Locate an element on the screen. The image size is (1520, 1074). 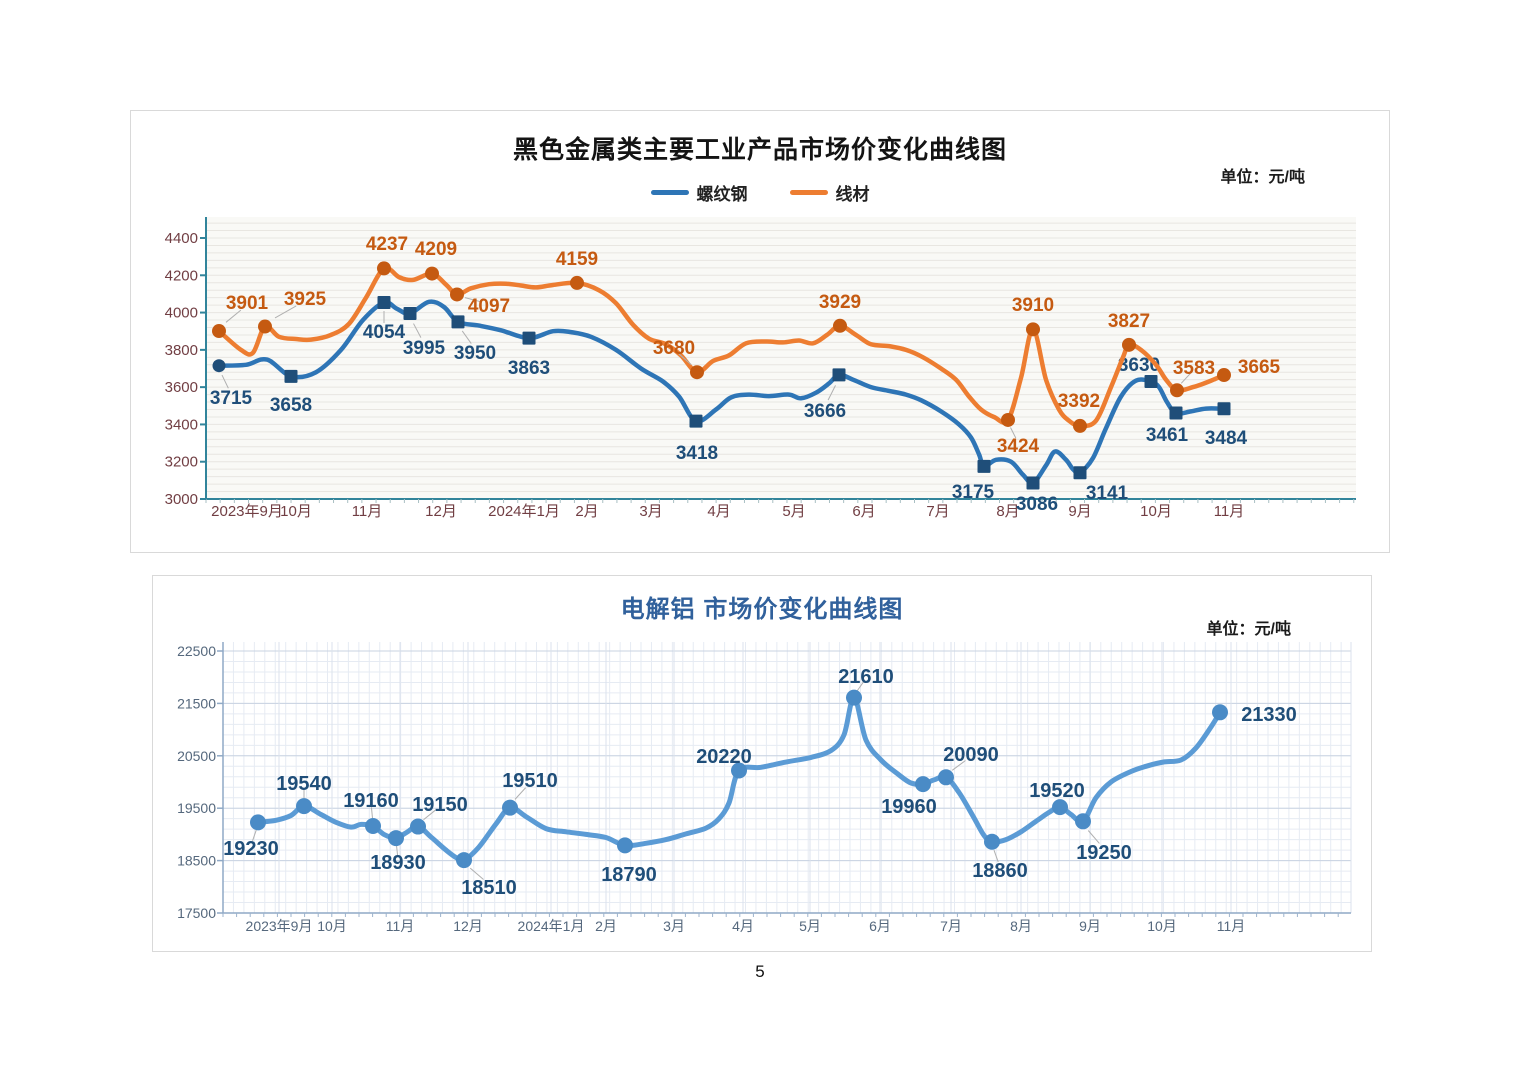
data-point-label: 3863 is located at coordinates (529, 368).